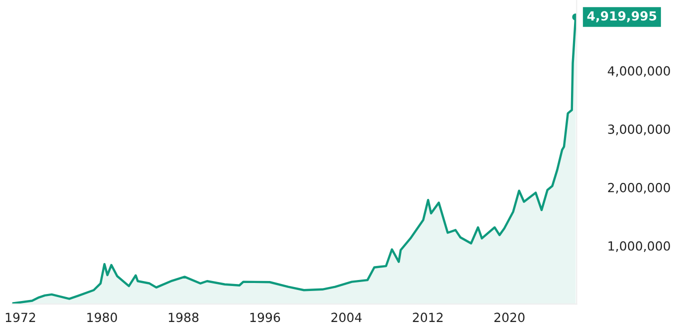  Describe the element at coordinates (639, 71) in the screenshot. I see `y-tick-label: 4,000,000` at that location.